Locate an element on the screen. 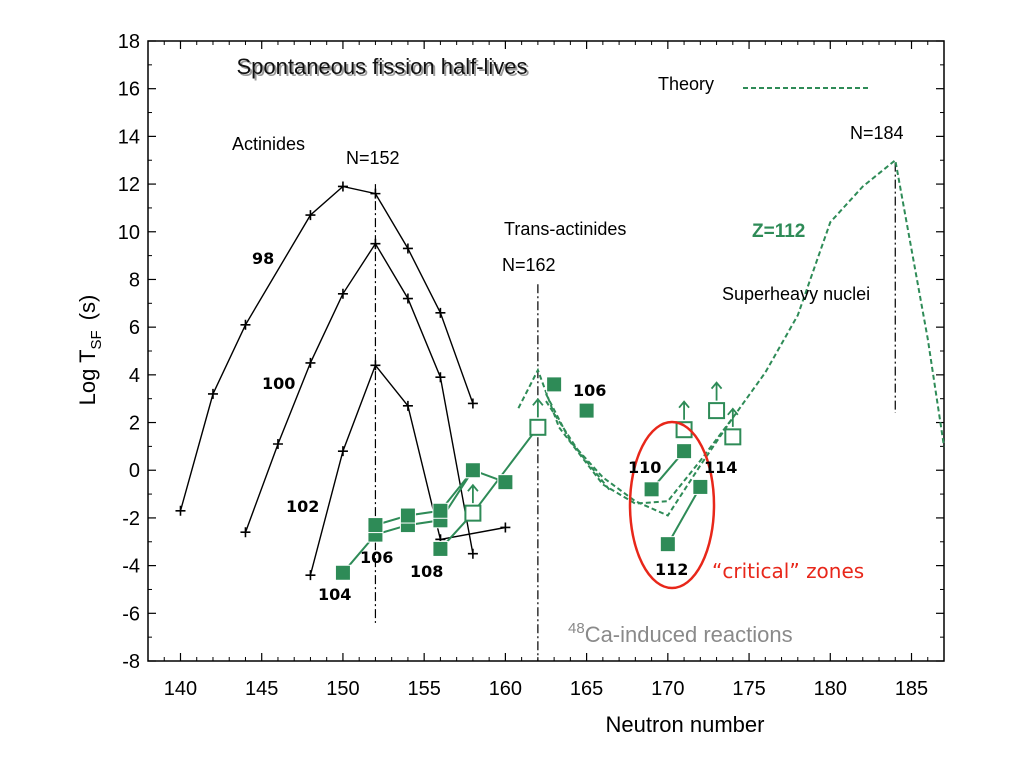  x-tick-label: 150 is located at coordinates (342, 689).